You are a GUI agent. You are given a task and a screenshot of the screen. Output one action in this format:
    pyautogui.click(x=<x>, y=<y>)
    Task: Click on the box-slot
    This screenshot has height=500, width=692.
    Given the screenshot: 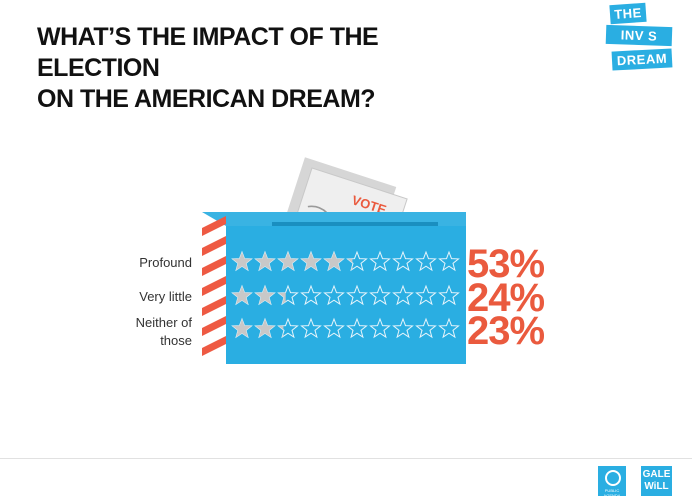 What is the action you would take?
    pyautogui.click(x=355, y=224)
    